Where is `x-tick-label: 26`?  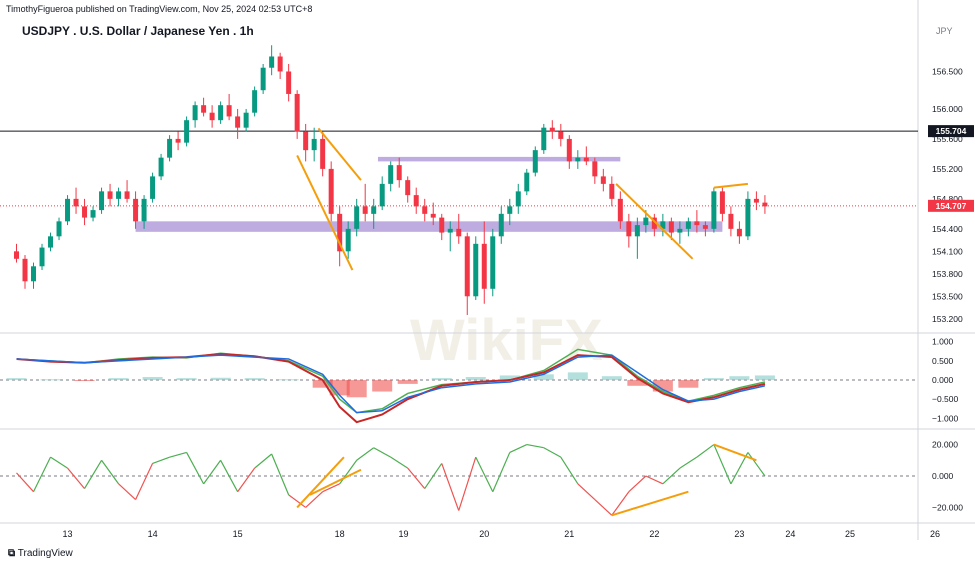 x-tick-label: 26 is located at coordinates (935, 534).